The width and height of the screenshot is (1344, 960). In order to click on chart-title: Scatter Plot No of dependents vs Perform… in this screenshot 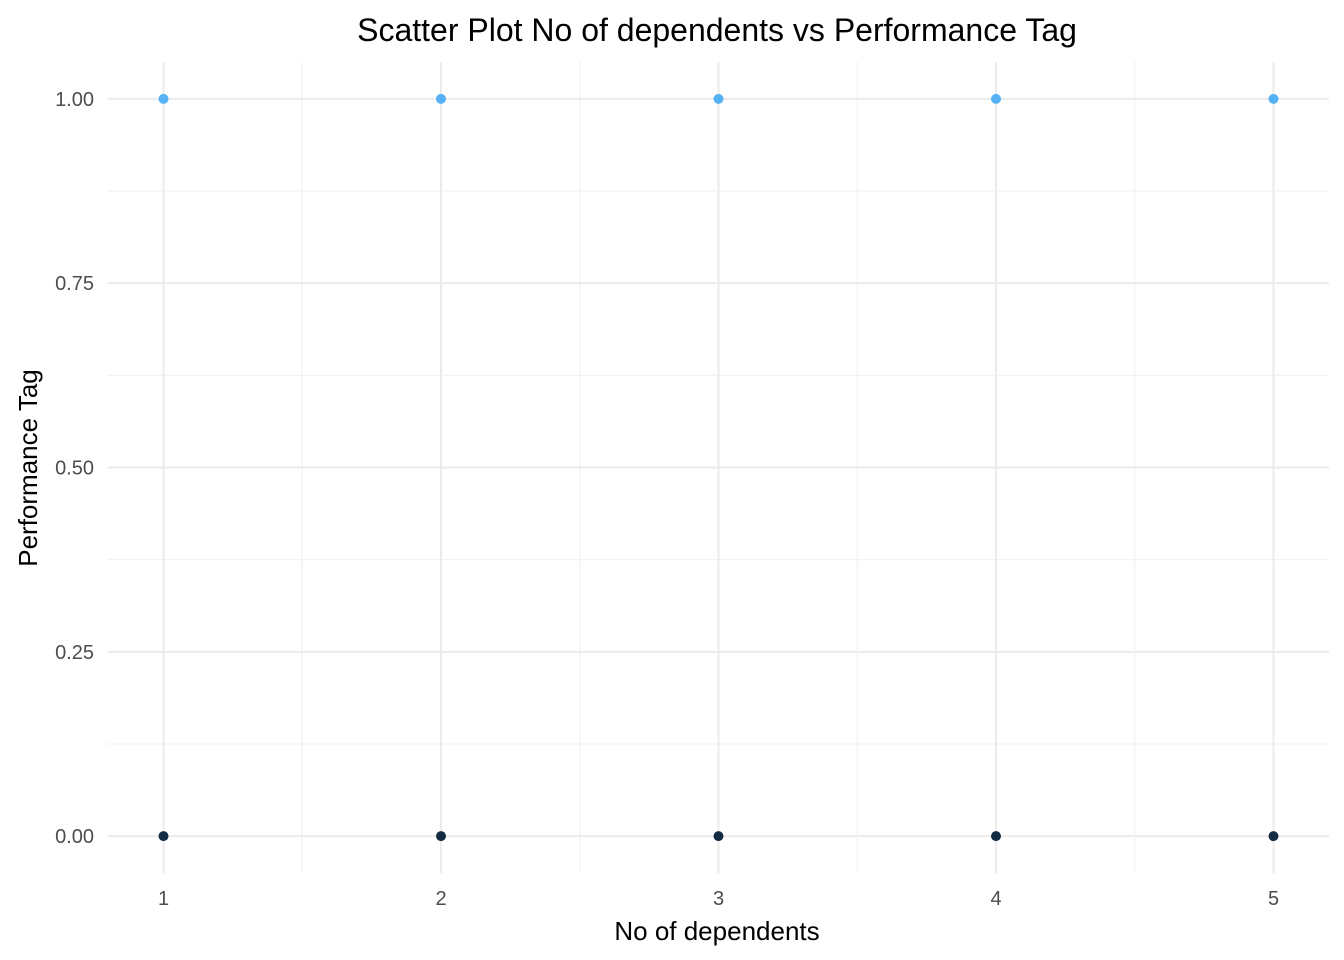, I will do `click(717, 30)`.